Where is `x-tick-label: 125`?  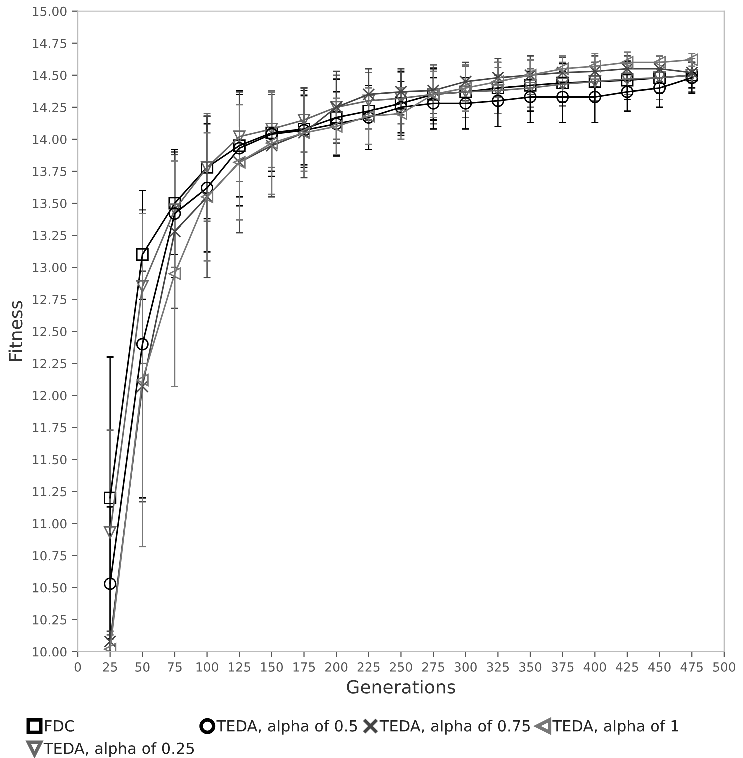 x-tick-label: 125 is located at coordinates (239, 667).